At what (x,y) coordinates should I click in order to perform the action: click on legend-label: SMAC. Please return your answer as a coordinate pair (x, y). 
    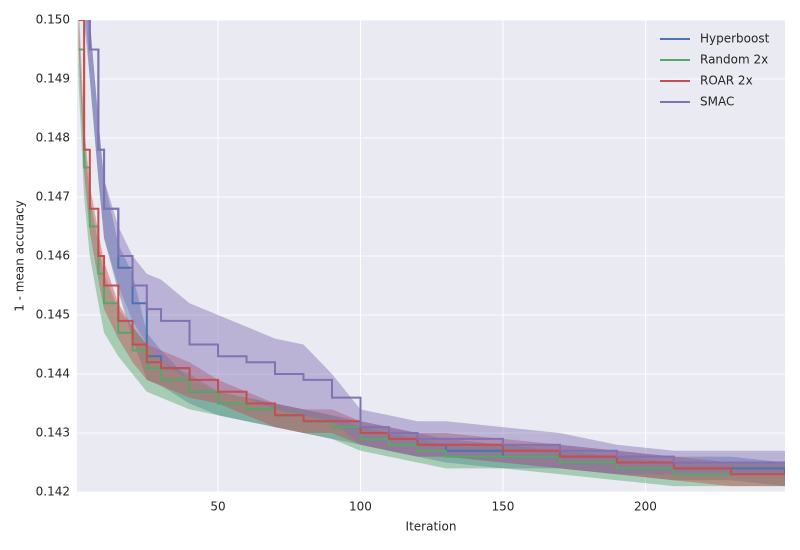
    Looking at the image, I should click on (717, 102).